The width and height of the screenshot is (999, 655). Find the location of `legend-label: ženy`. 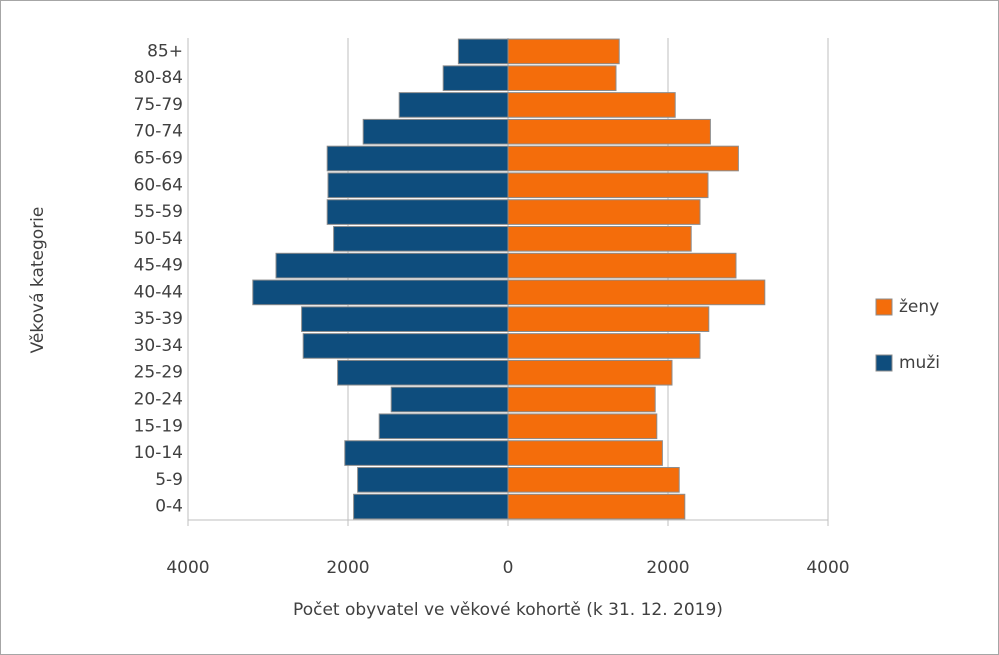

legend-label: ženy is located at coordinates (919, 307).